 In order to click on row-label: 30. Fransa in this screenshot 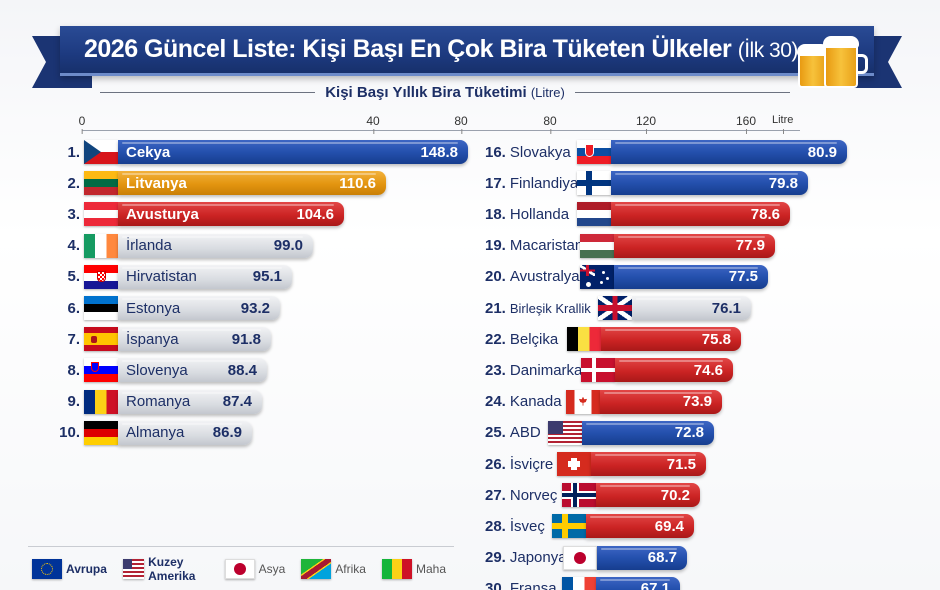, I will do `click(523, 585)`.